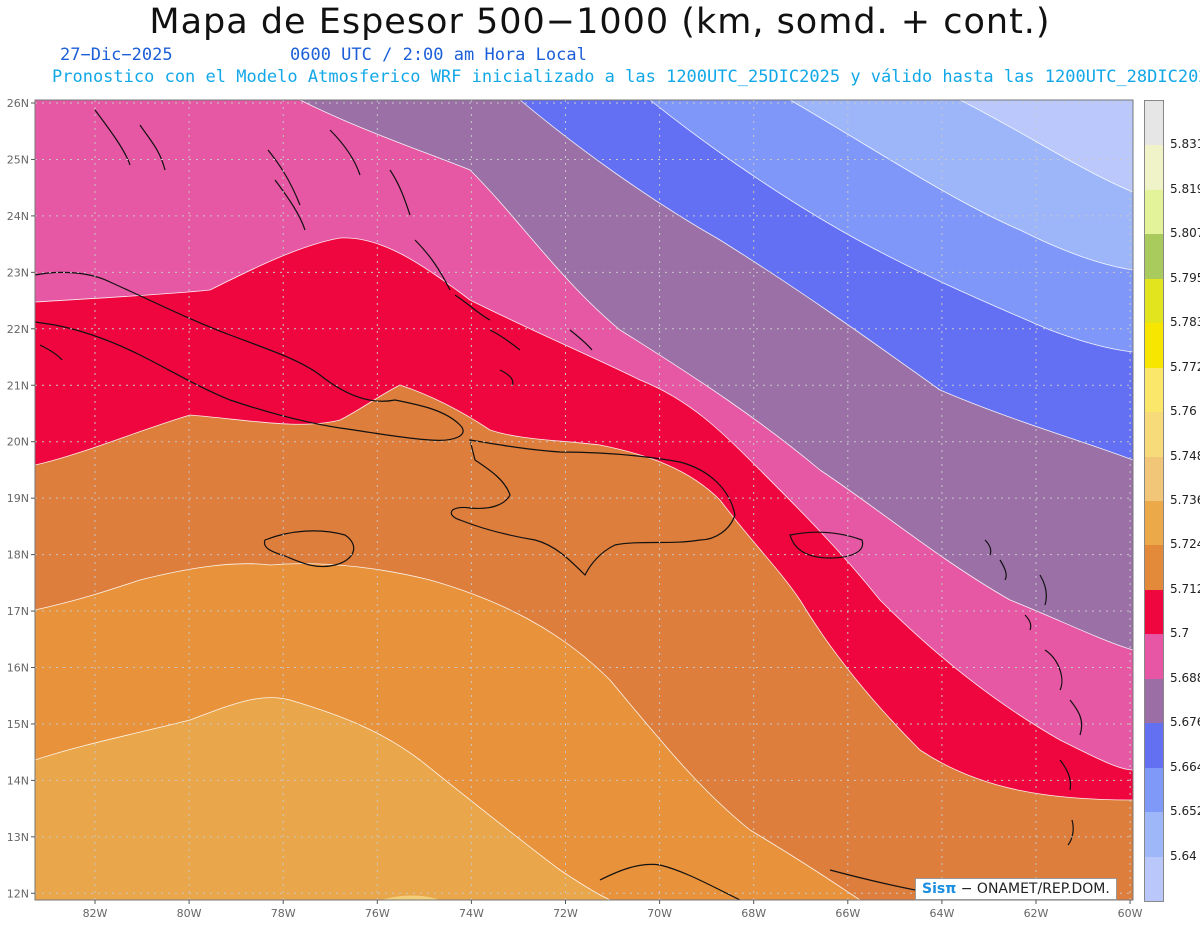 Image resolution: width=1200 pixels, height=927 pixels. Describe the element at coordinates (18, 893) in the screenshot. I see `lat-label: 12N` at that location.